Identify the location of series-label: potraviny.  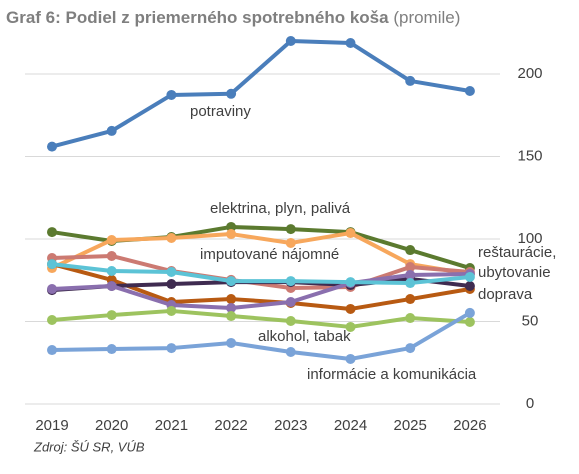
(220, 111).